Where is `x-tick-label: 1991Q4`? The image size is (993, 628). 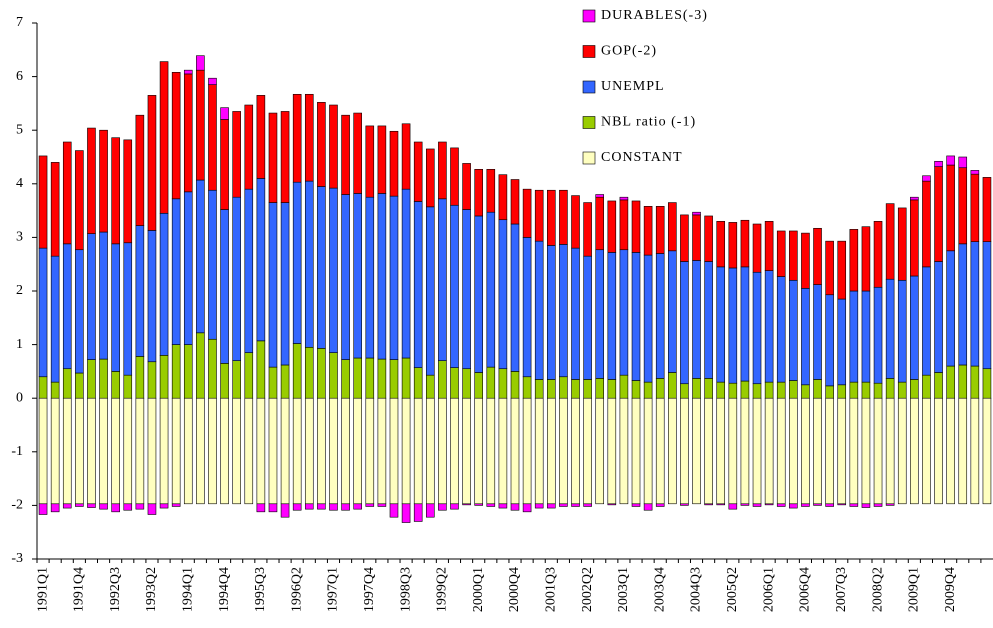 x-tick-label: 1991Q4 is located at coordinates (79, 589).